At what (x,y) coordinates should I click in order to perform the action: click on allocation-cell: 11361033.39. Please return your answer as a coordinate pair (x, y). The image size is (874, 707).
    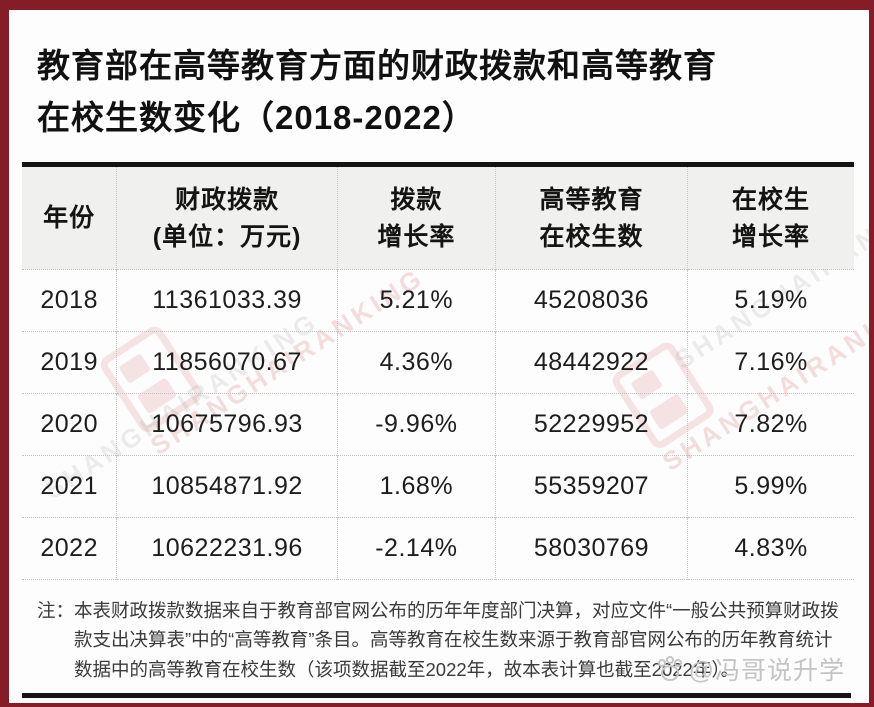
    Looking at the image, I should click on (227, 300).